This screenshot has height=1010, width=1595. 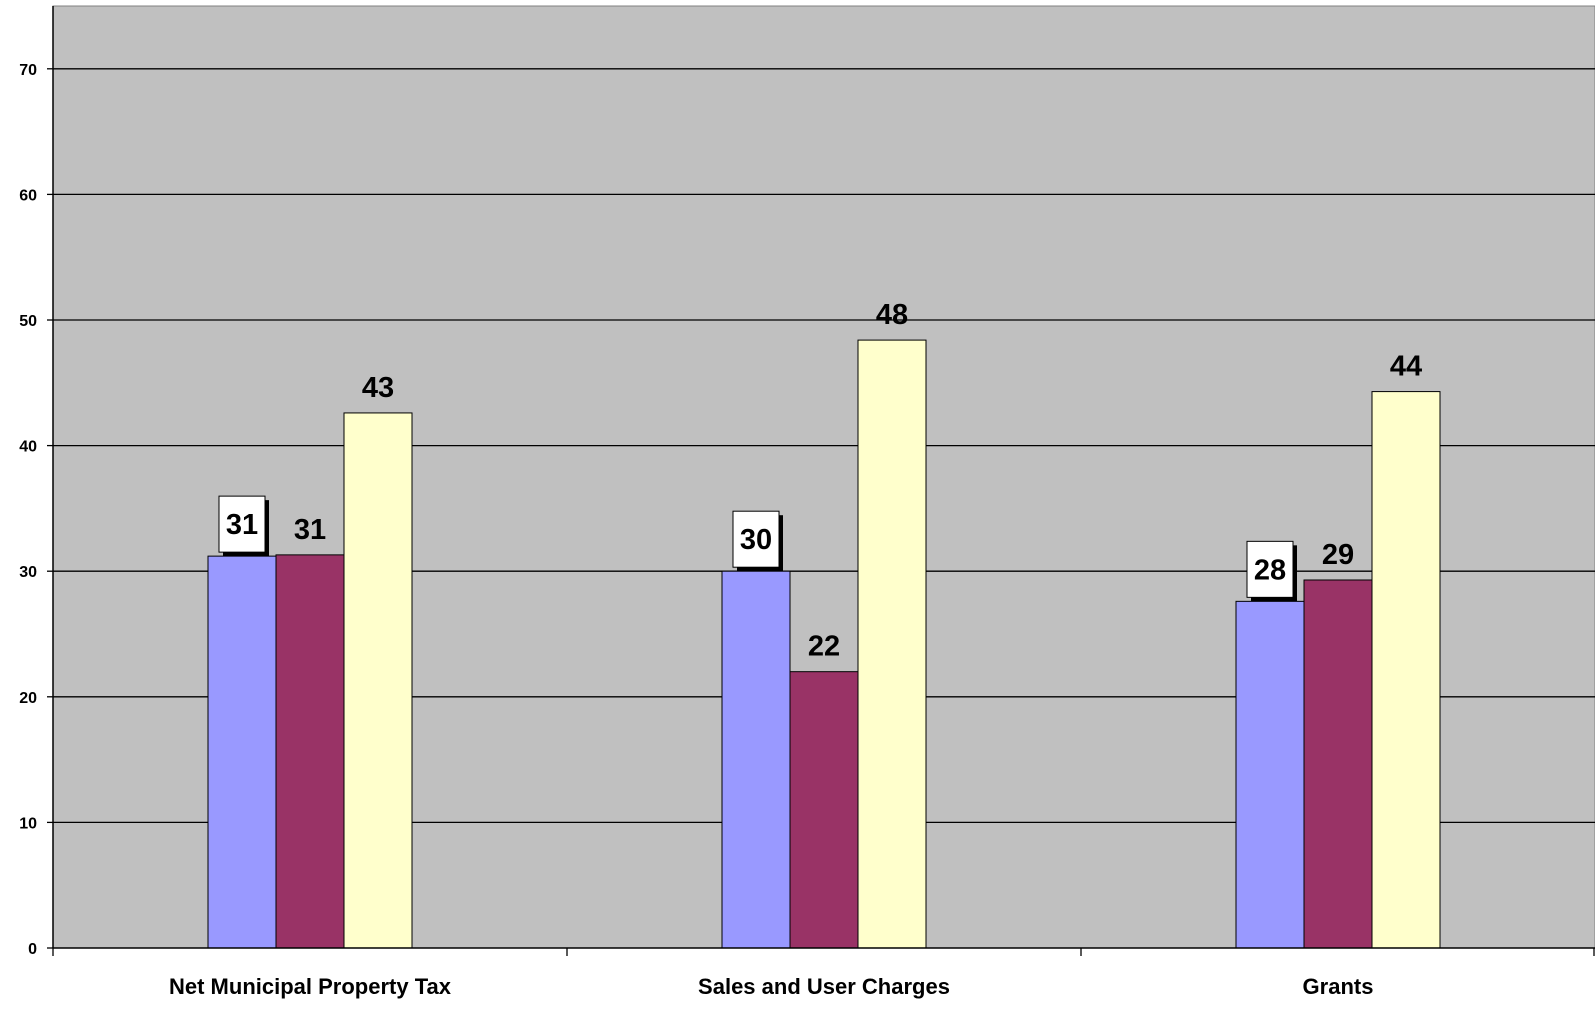 I want to click on x-tick-label: Net Municipal Property Tax, so click(x=310, y=986).